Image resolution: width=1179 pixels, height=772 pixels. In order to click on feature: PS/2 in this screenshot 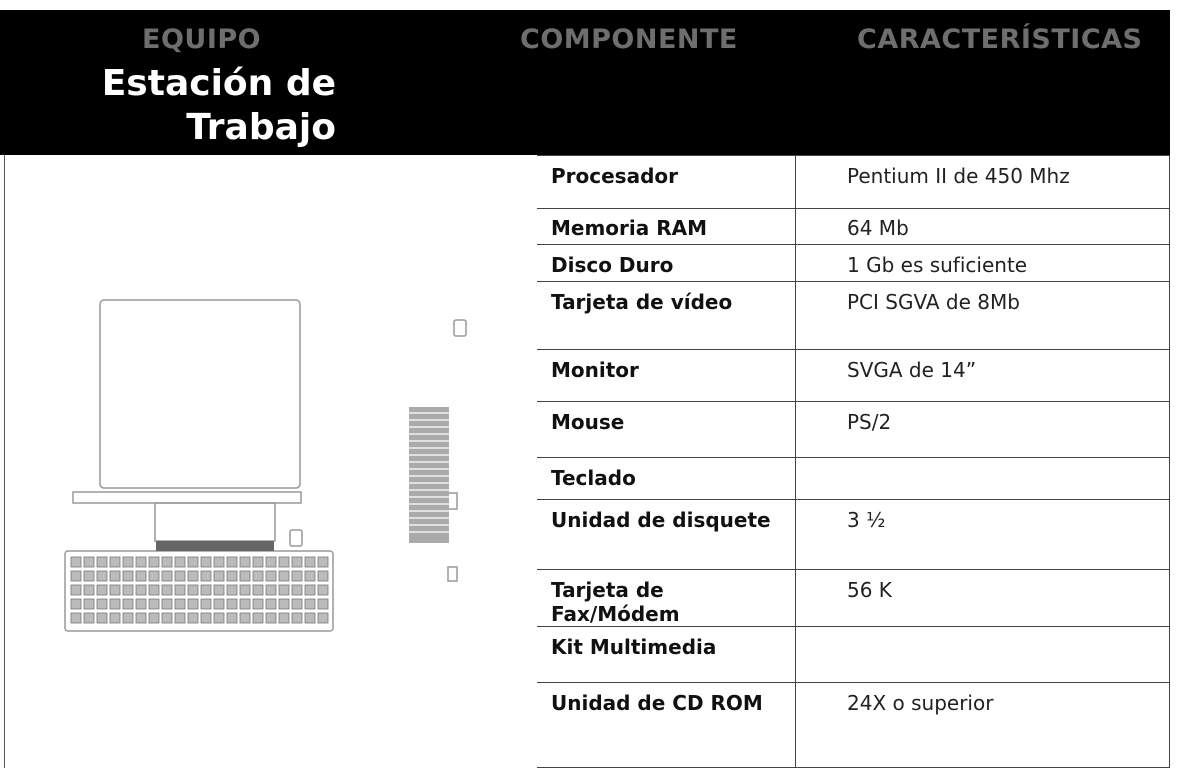, I will do `click(869, 422)`.